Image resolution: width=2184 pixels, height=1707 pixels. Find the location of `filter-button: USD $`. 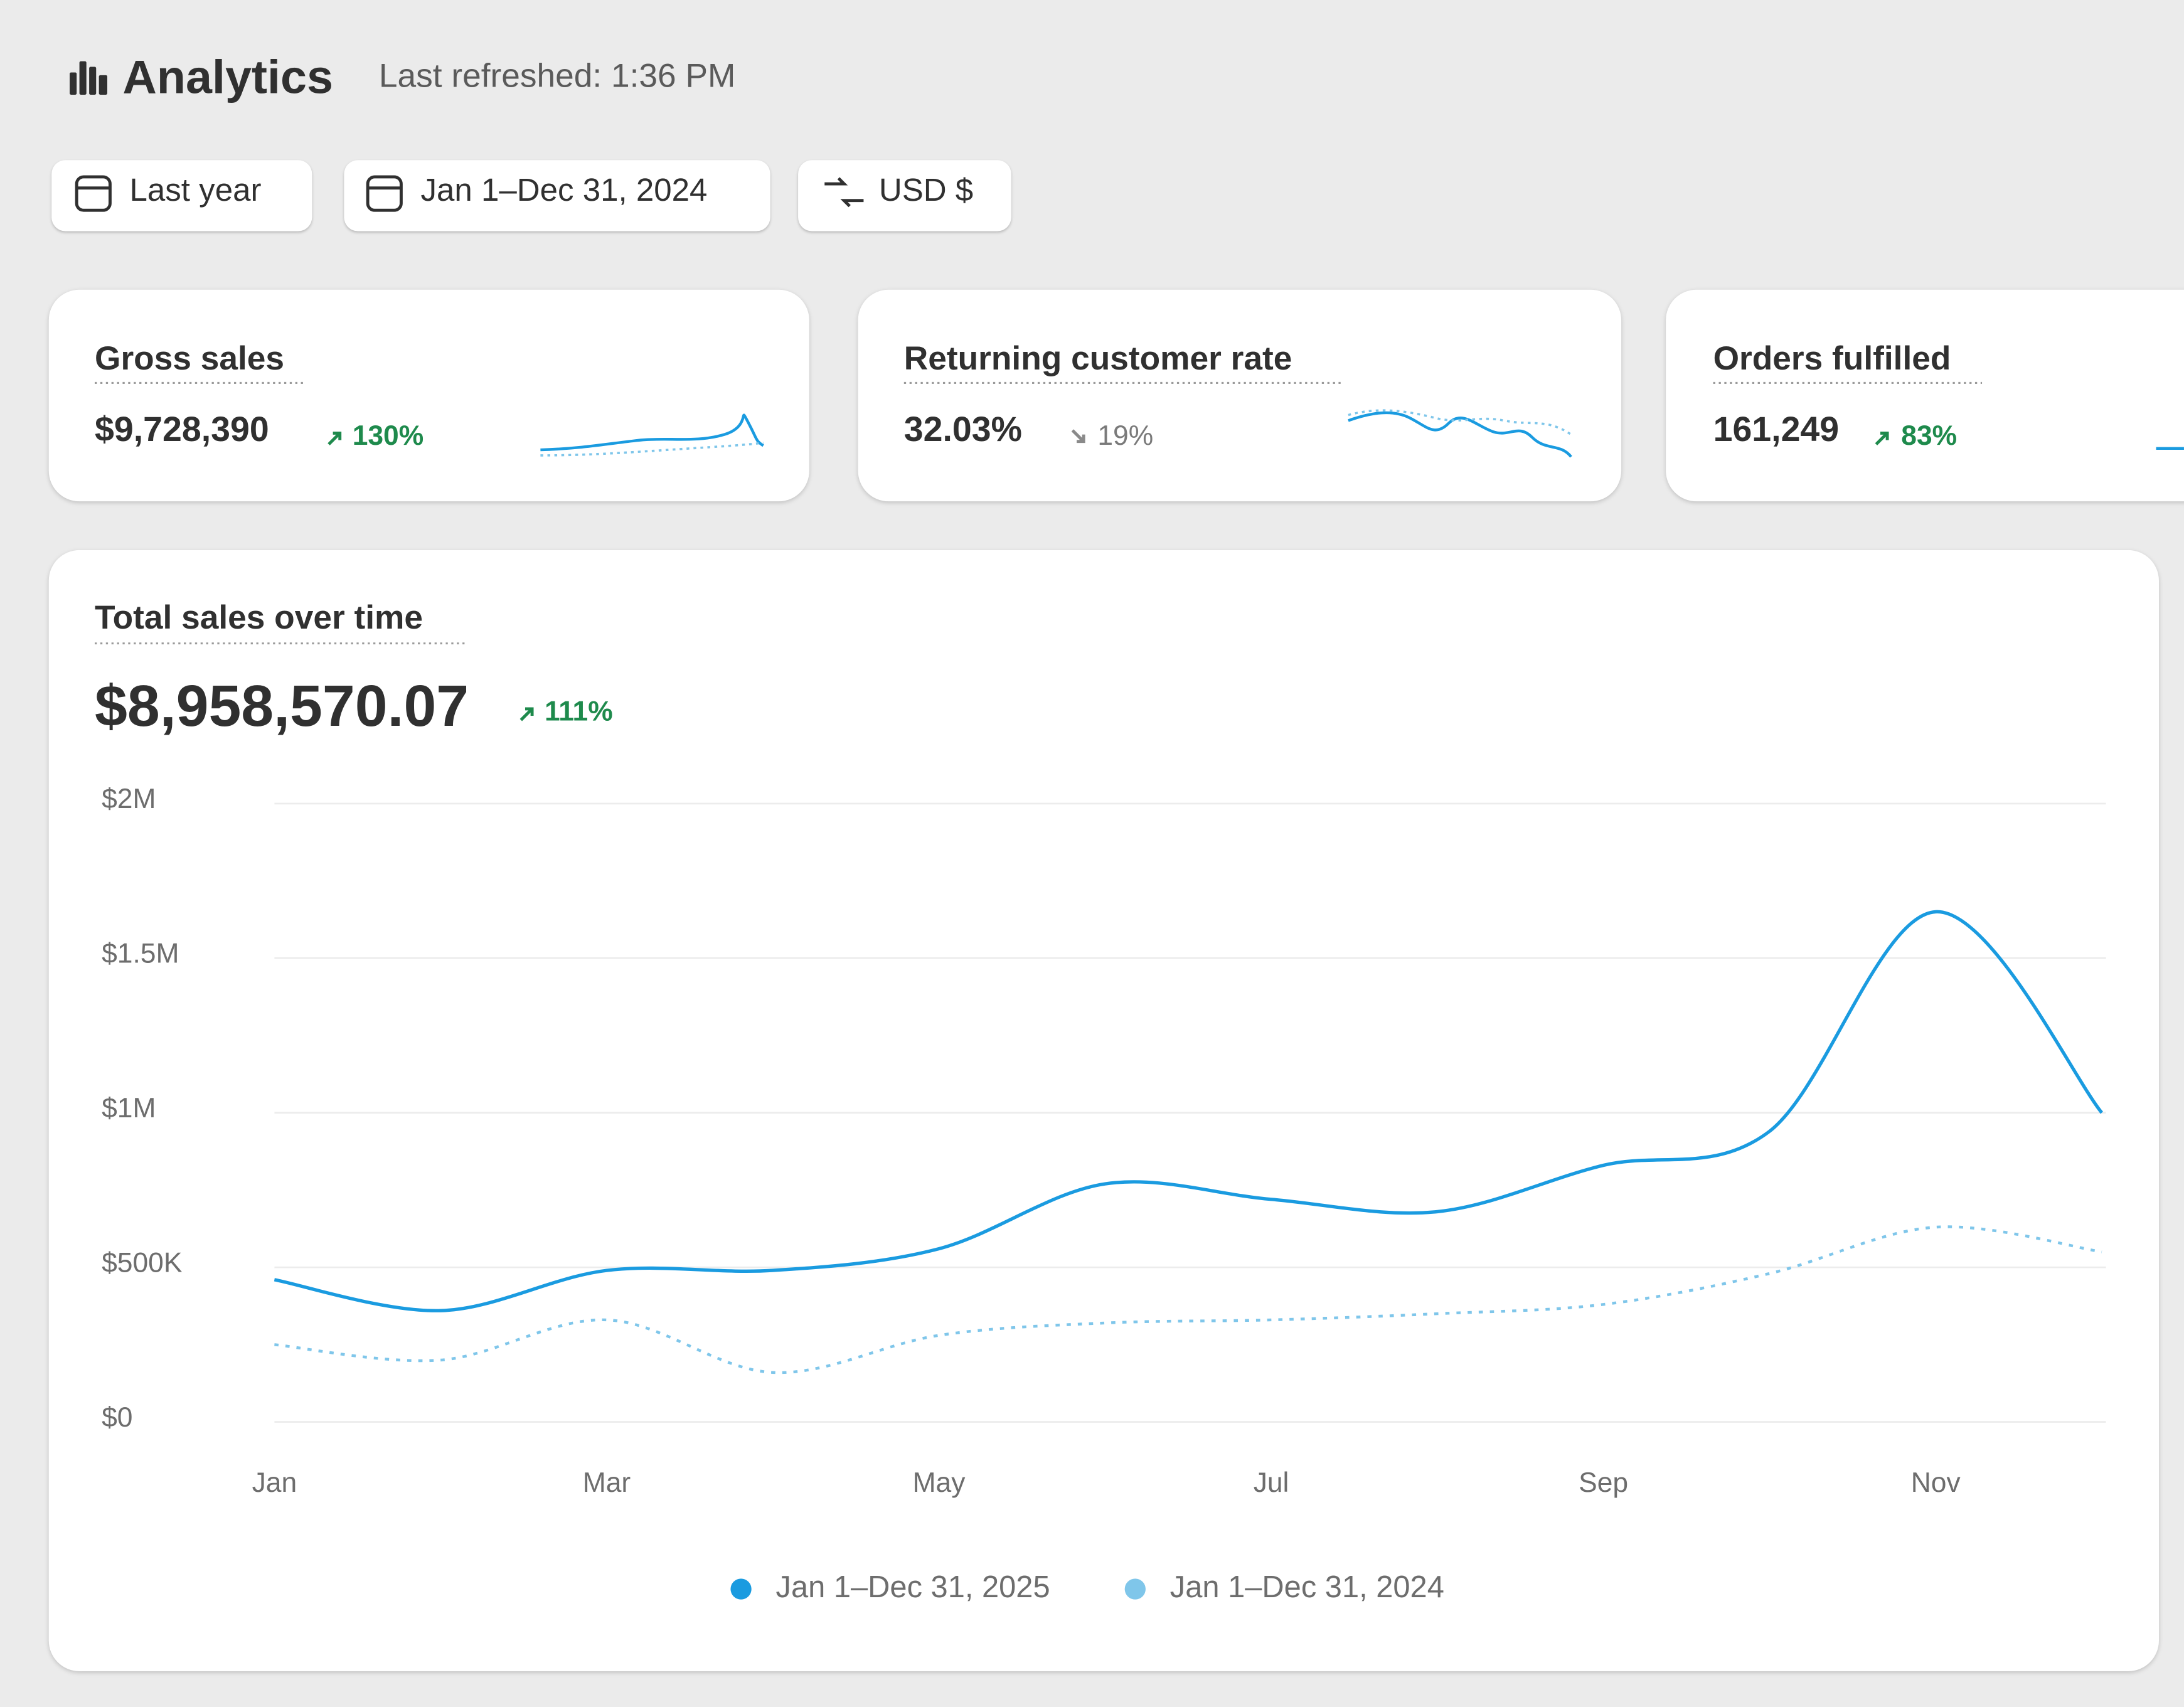

filter-button: USD $ is located at coordinates (904, 195).